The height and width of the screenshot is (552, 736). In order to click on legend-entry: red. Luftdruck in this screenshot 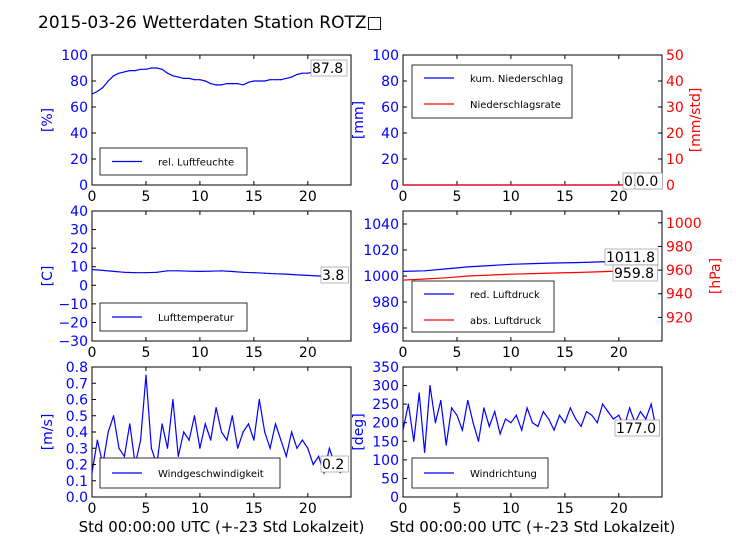, I will do `click(505, 295)`.